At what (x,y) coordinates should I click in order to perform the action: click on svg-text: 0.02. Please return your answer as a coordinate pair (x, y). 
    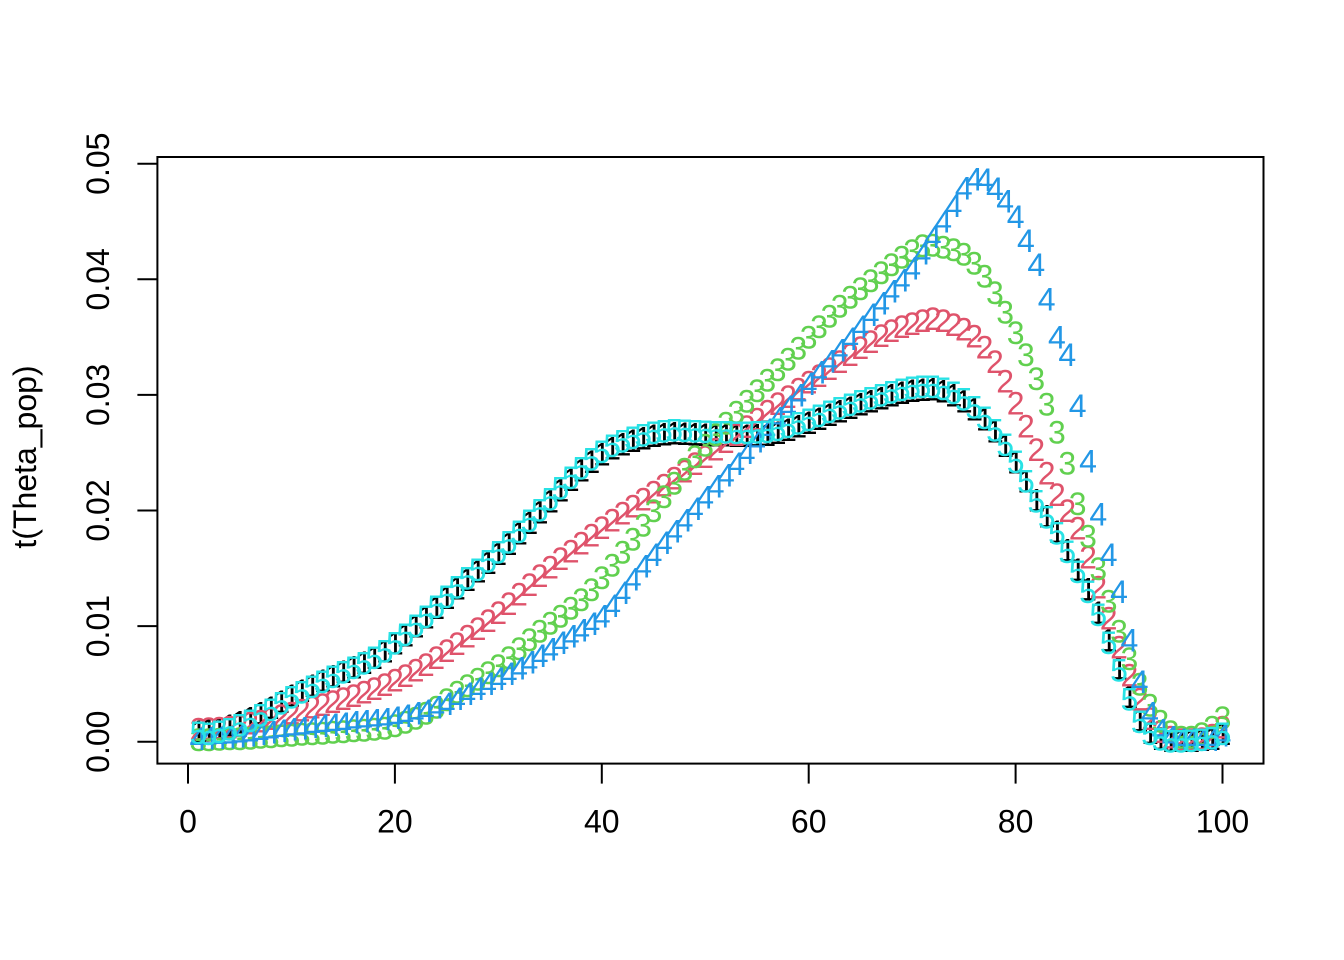
    Looking at the image, I should click on (98, 510).